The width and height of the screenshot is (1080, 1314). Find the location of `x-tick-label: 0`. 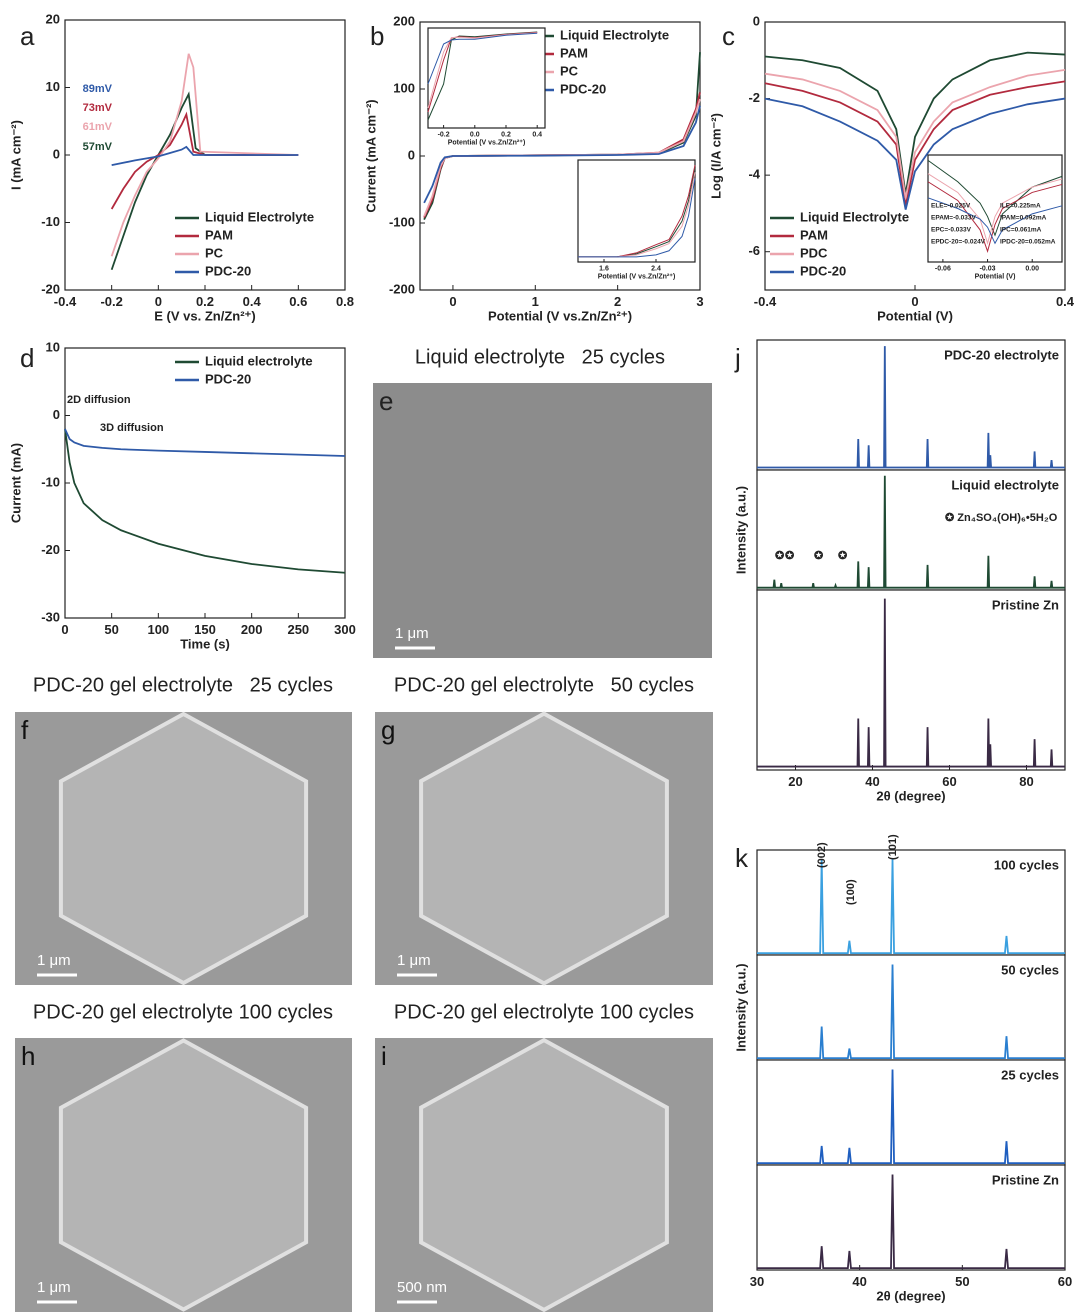

x-tick-label: 0 is located at coordinates (158, 301).